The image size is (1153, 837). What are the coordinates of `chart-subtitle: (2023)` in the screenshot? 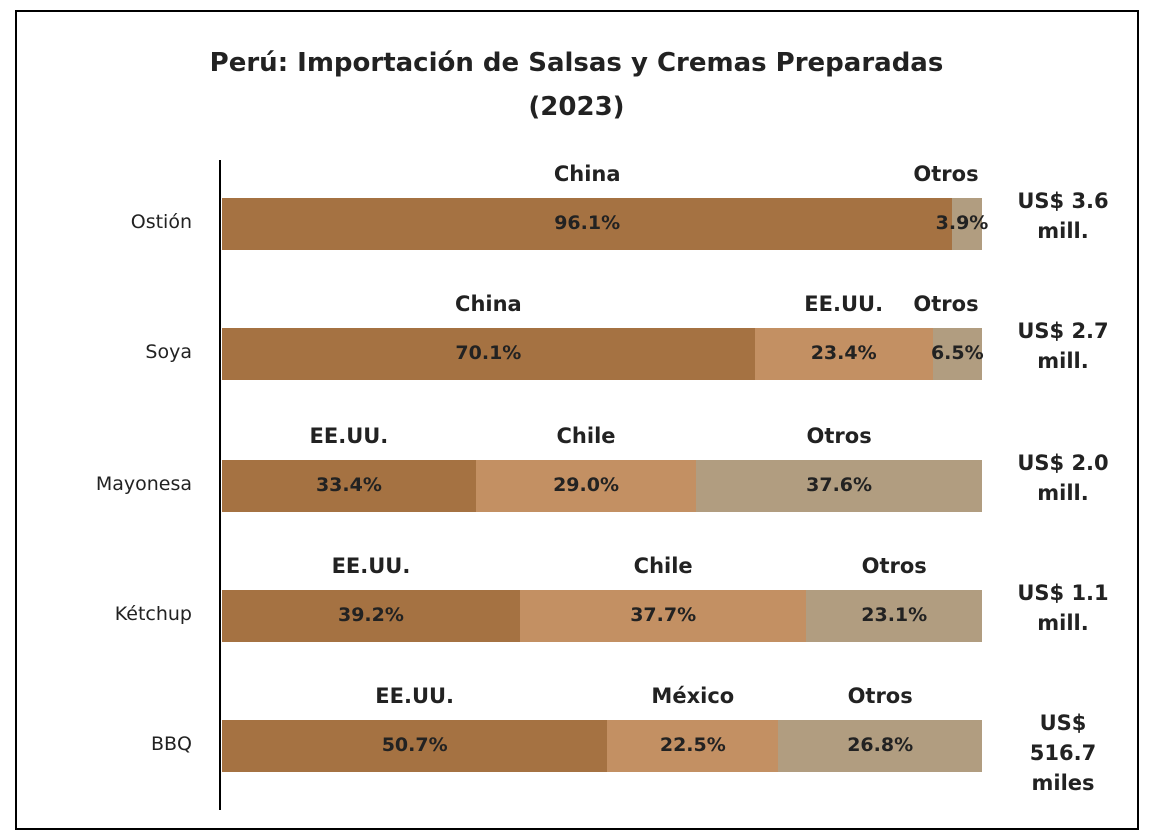 It's located at (576, 107).